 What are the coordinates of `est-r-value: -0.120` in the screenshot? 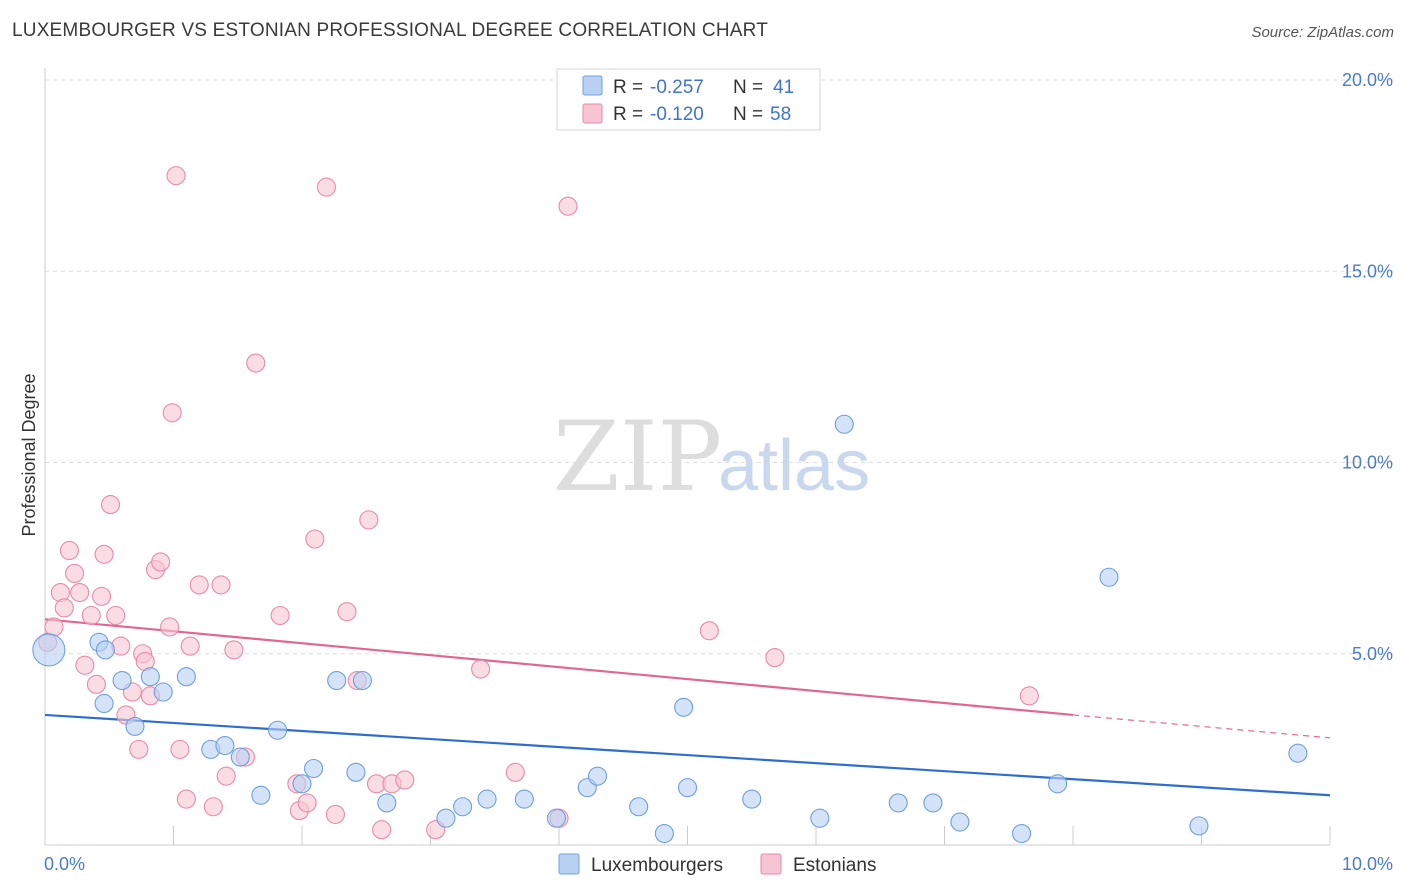 It's located at (677, 114).